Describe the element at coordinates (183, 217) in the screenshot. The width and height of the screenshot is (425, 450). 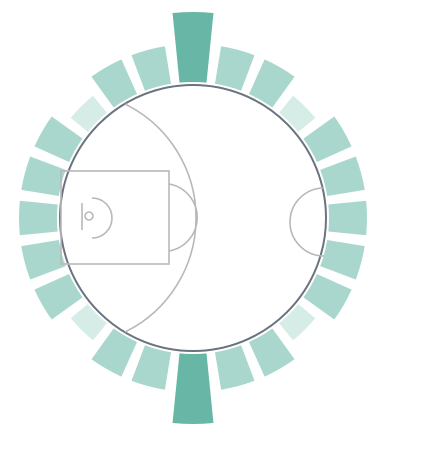
I see `free-throw-circle` at that location.